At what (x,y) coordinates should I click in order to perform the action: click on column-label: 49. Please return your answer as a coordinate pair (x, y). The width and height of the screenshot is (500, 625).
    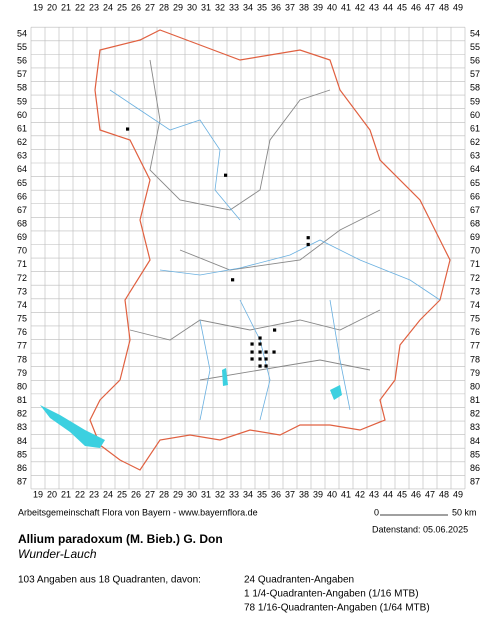
    Looking at the image, I should click on (458, 494).